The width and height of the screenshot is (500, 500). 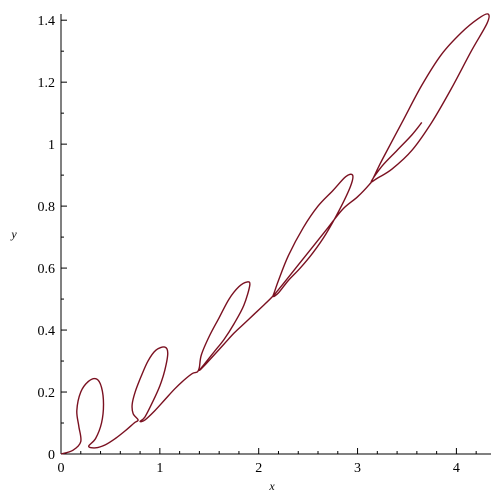 What do you see at coordinates (61, 468) in the screenshot?
I see `x-tick-label: 0` at bounding box center [61, 468].